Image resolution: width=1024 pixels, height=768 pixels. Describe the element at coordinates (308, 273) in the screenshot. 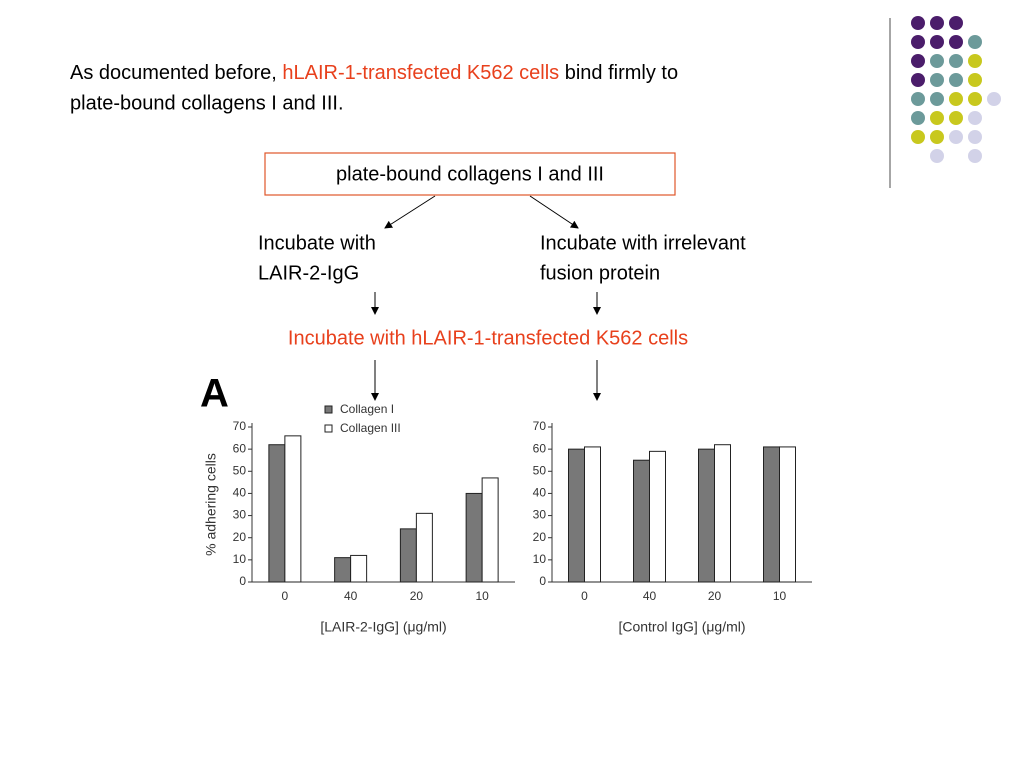

I see `step-text: LAIR-2-IgG` at that location.